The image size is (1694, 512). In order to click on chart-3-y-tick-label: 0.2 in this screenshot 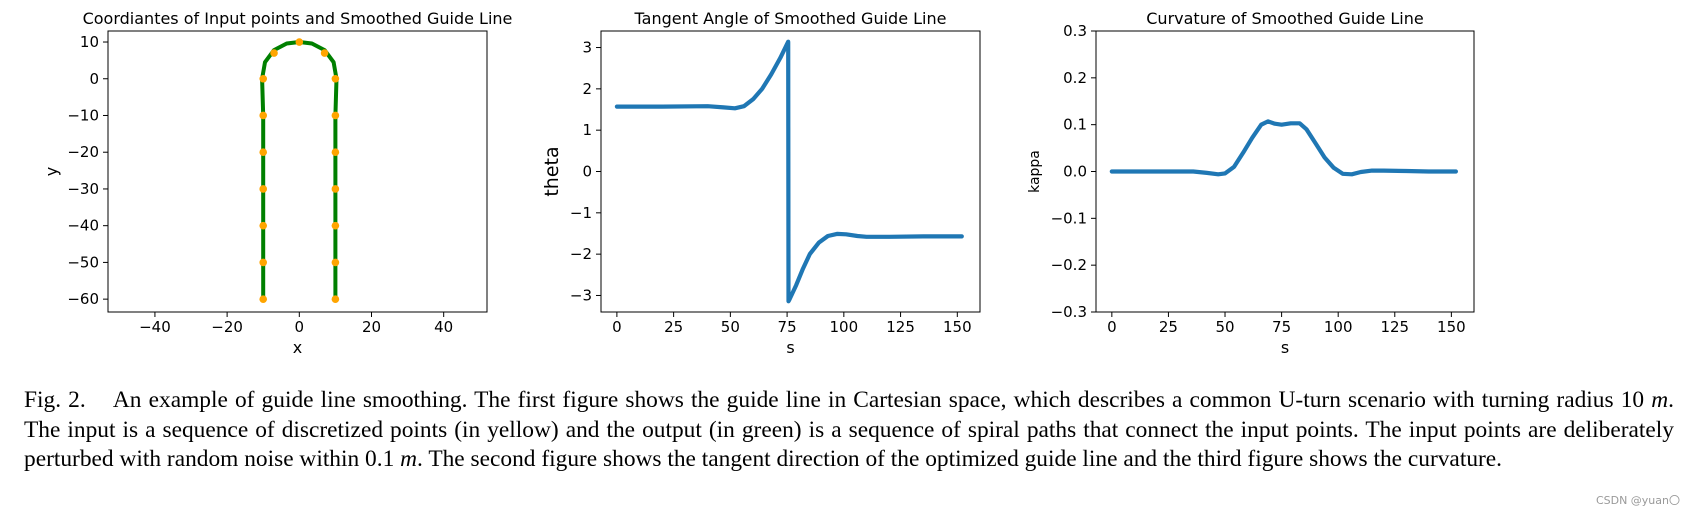, I will do `click(1075, 78)`.